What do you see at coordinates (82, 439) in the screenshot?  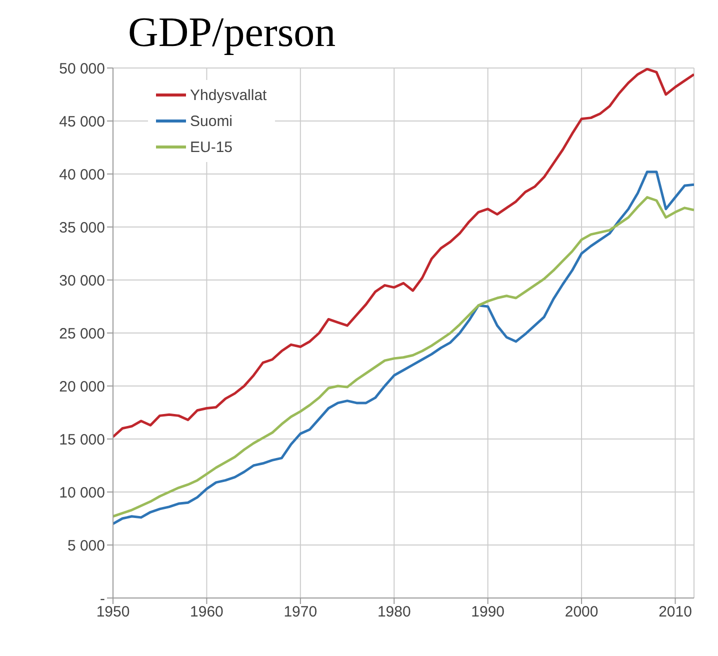 I see `y-tick-label: 15 000` at bounding box center [82, 439].